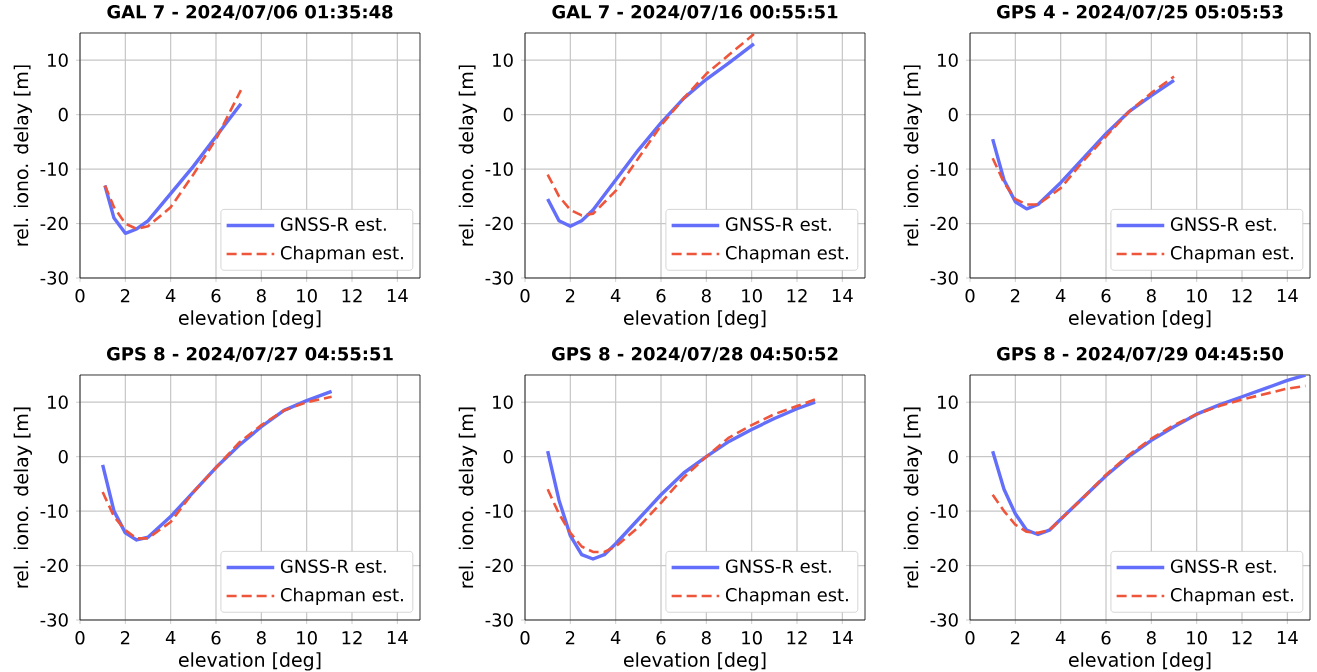 The height and width of the screenshot is (672, 1317). What do you see at coordinates (695, 354) in the screenshot?
I see `chart-title: GPS 8 - 2024/07/28 04:50:52` at bounding box center [695, 354].